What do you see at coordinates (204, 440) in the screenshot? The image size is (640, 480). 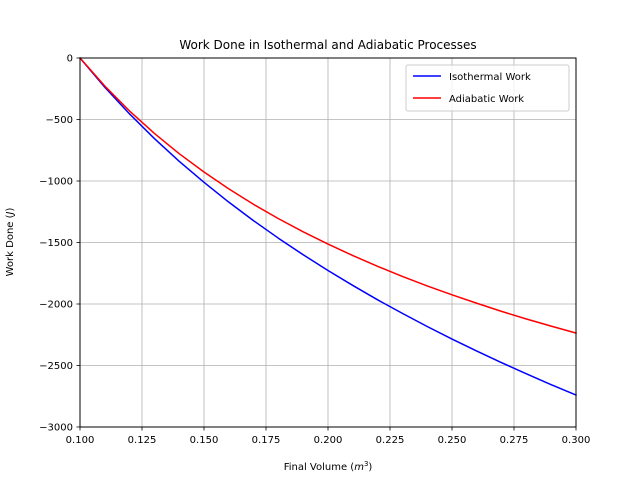 I see `x-tick-label: 0.150` at bounding box center [204, 440].